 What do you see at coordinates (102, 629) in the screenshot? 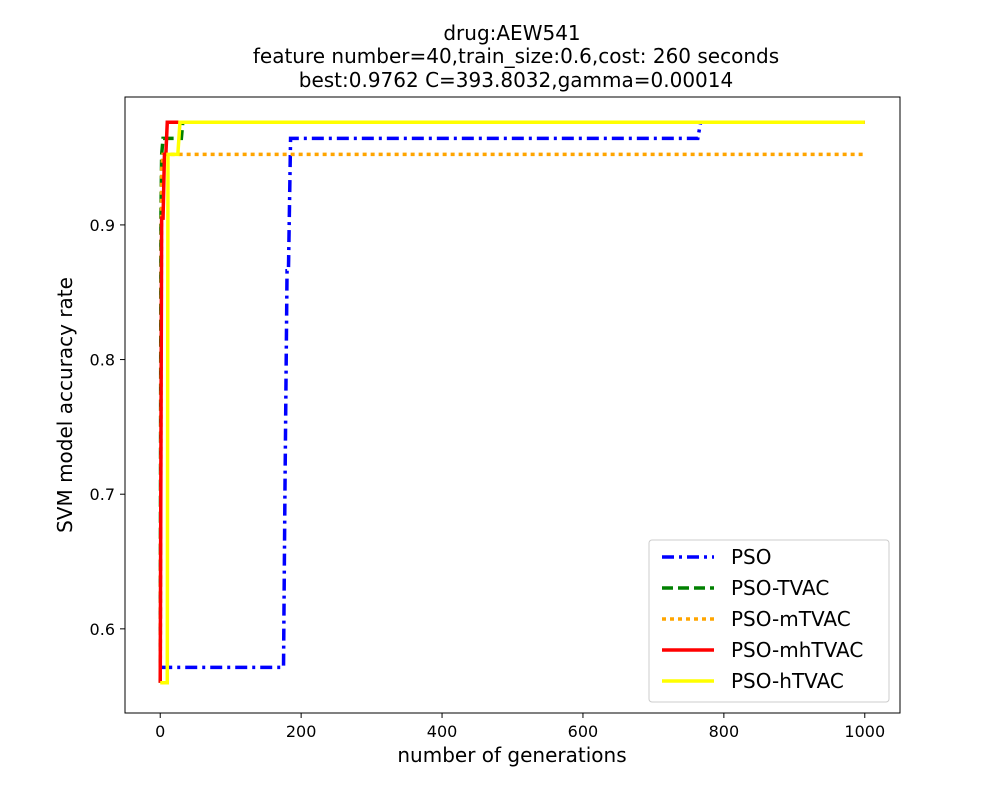
I see `y-tick-label: 0.6` at bounding box center [102, 629].